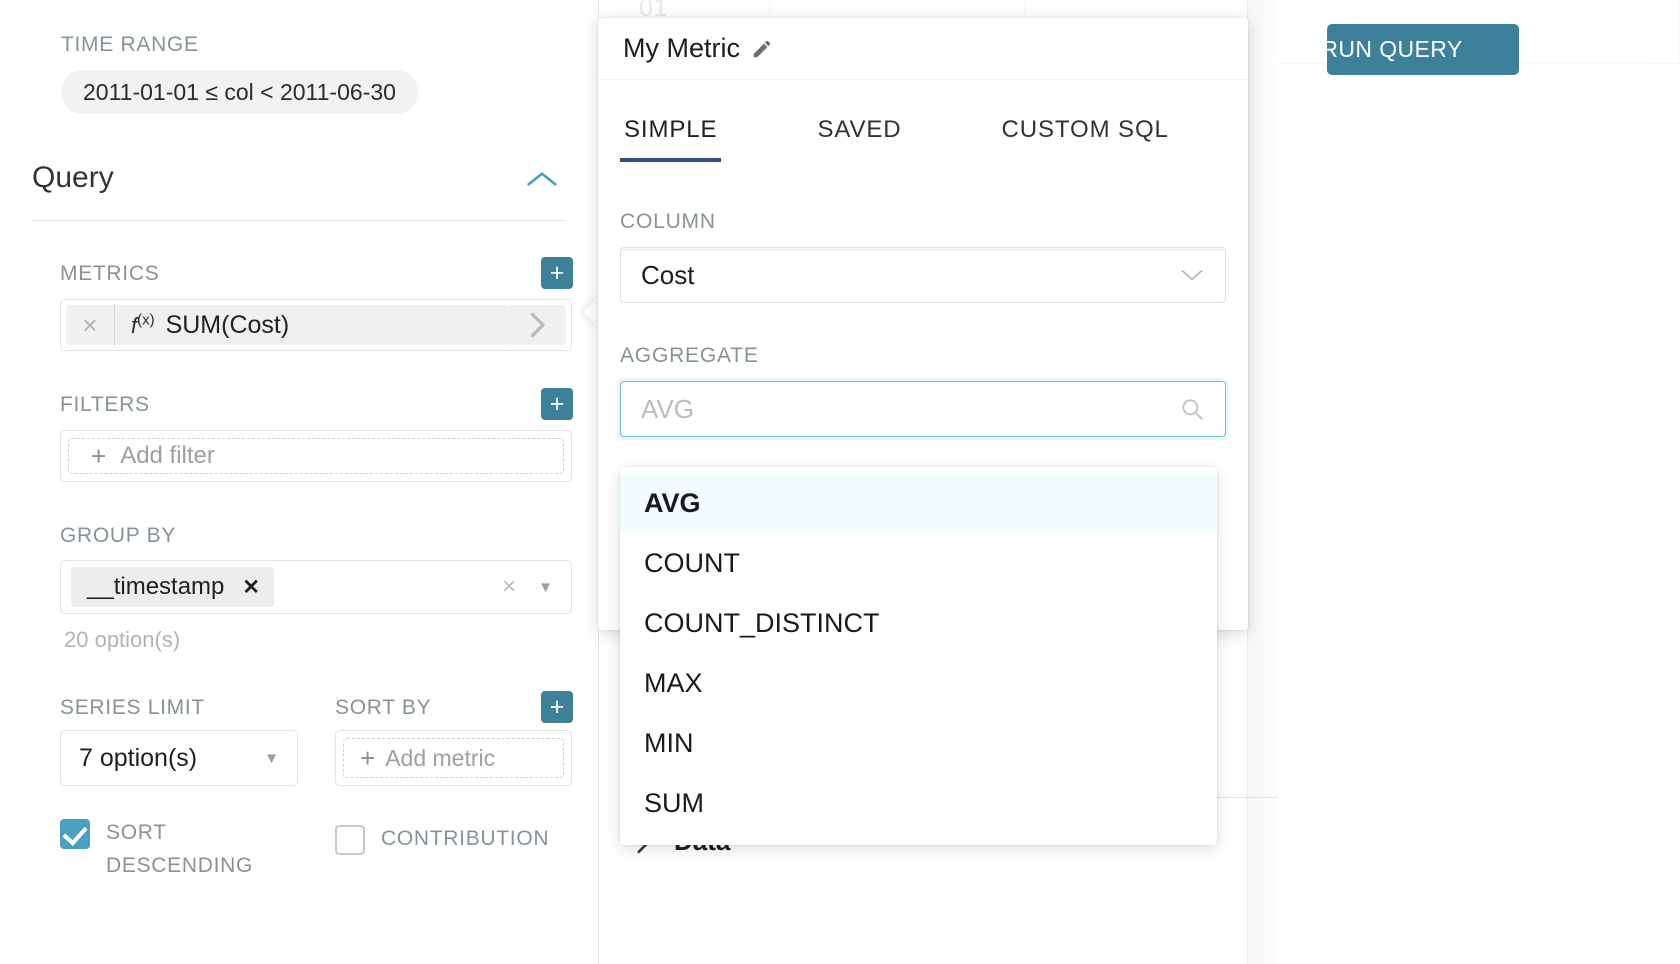 This screenshot has width=1680, height=964. Describe the element at coordinates (1395, 49) in the screenshot. I see `run-query-button-label: RUN QUERY` at that location.